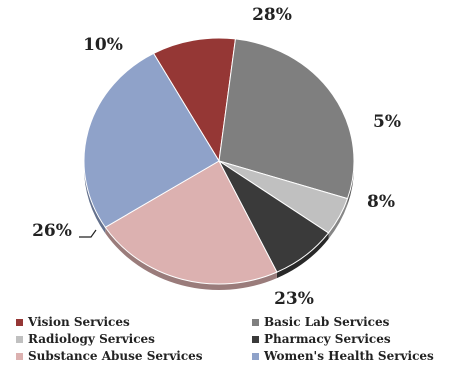 The width and height of the screenshot is (454, 388). I want to click on data-label-vision-services: 10%, so click(103, 45).